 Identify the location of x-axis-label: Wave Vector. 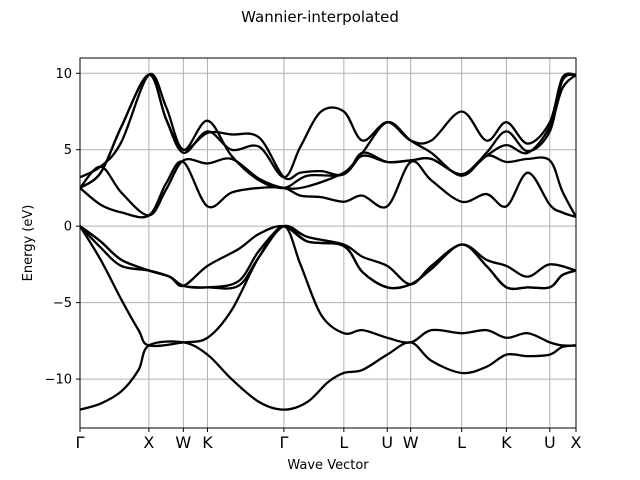
(328, 465).